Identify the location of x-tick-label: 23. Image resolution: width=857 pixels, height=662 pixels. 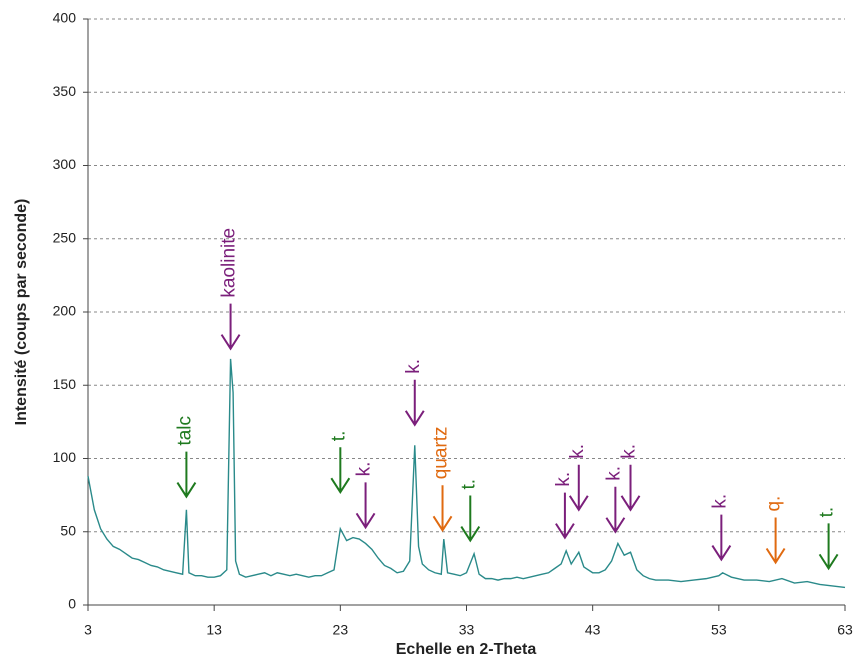
(341, 630).